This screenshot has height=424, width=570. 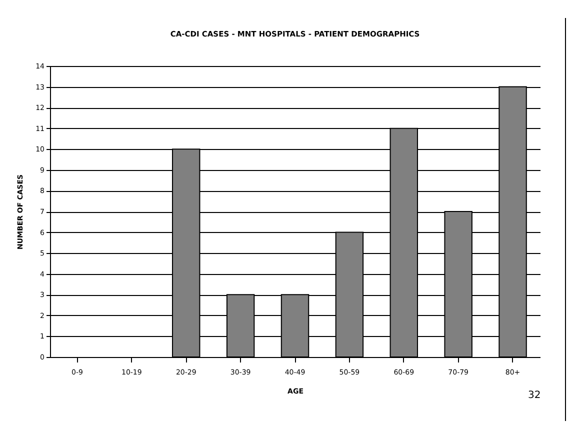 I want to click on text: 32, so click(x=534, y=395).